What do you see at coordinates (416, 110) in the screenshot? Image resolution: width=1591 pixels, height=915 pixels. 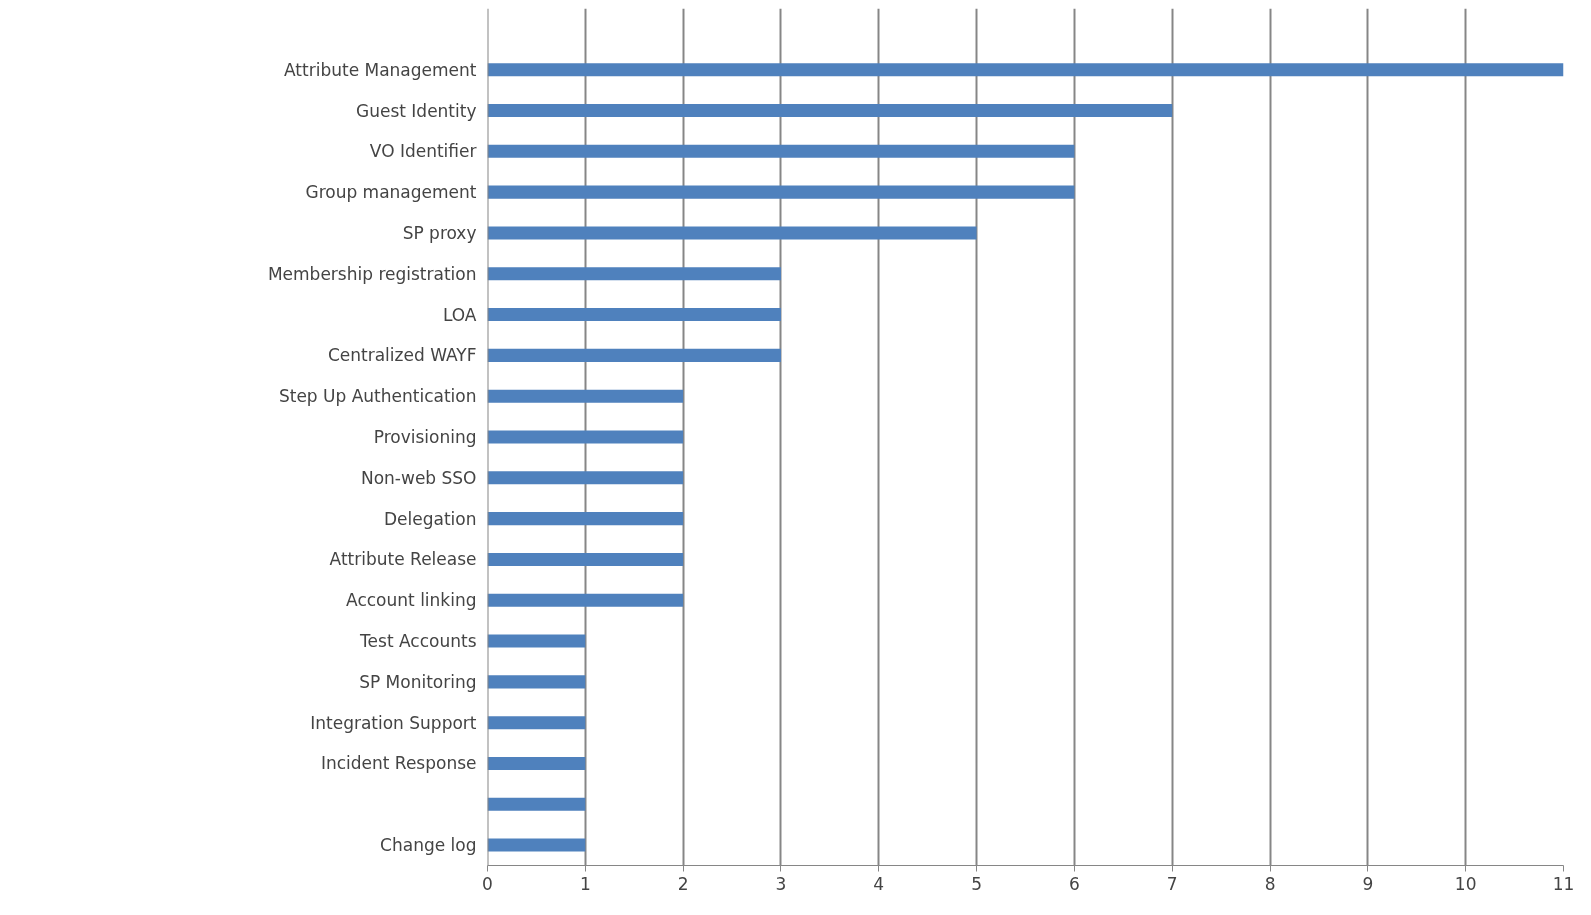 I see `y-tick-label: Guest Identity` at bounding box center [416, 110].